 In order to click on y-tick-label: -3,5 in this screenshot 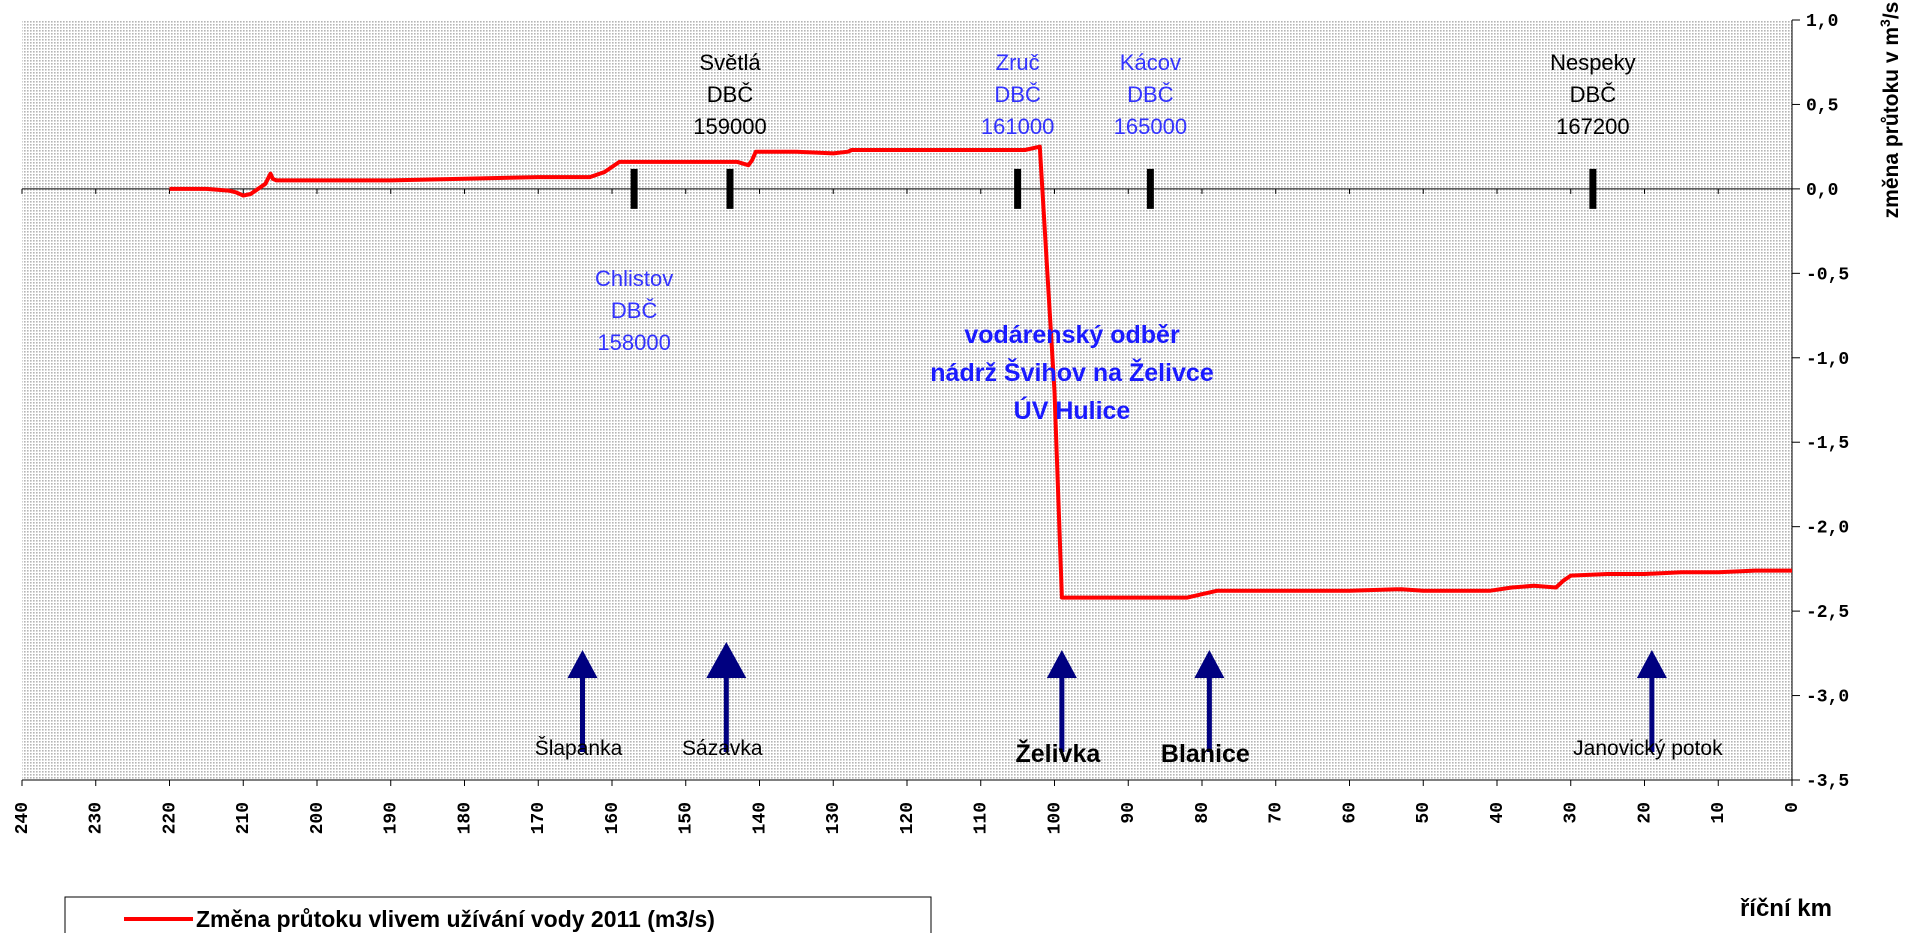, I will do `click(1827, 782)`.